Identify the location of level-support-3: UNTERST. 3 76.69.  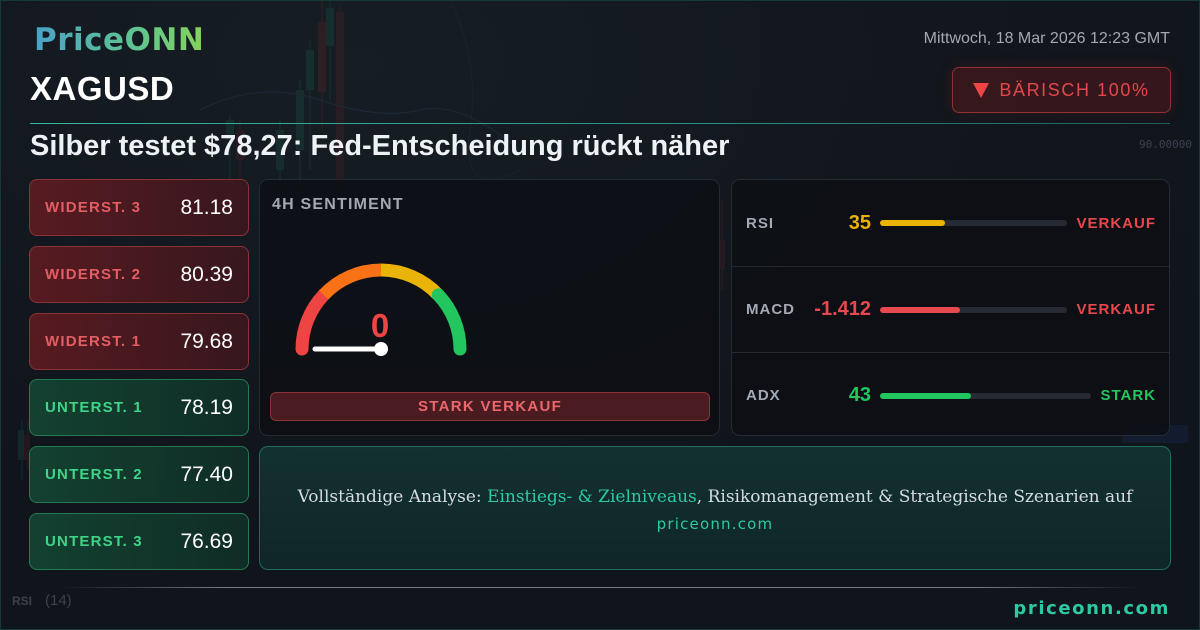
(139, 541).